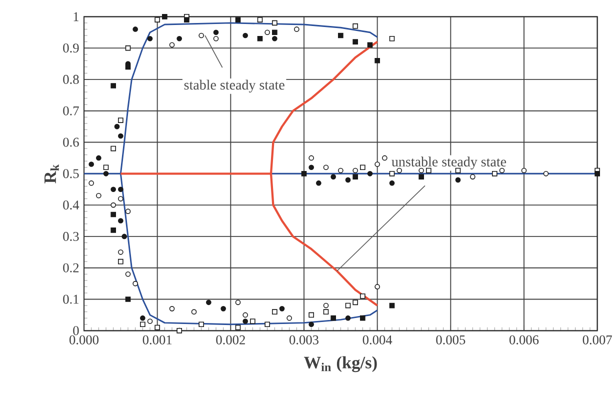 This screenshot has width=614, height=413. What do you see at coordinates (597, 339) in the screenshot?
I see `x-tick-label: 0.007` at bounding box center [597, 339].